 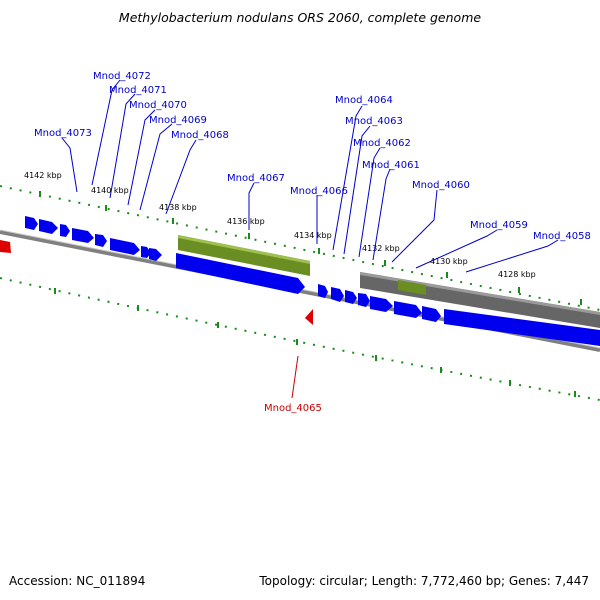 I want to click on gene-red-edge, so click(x=5, y=246).